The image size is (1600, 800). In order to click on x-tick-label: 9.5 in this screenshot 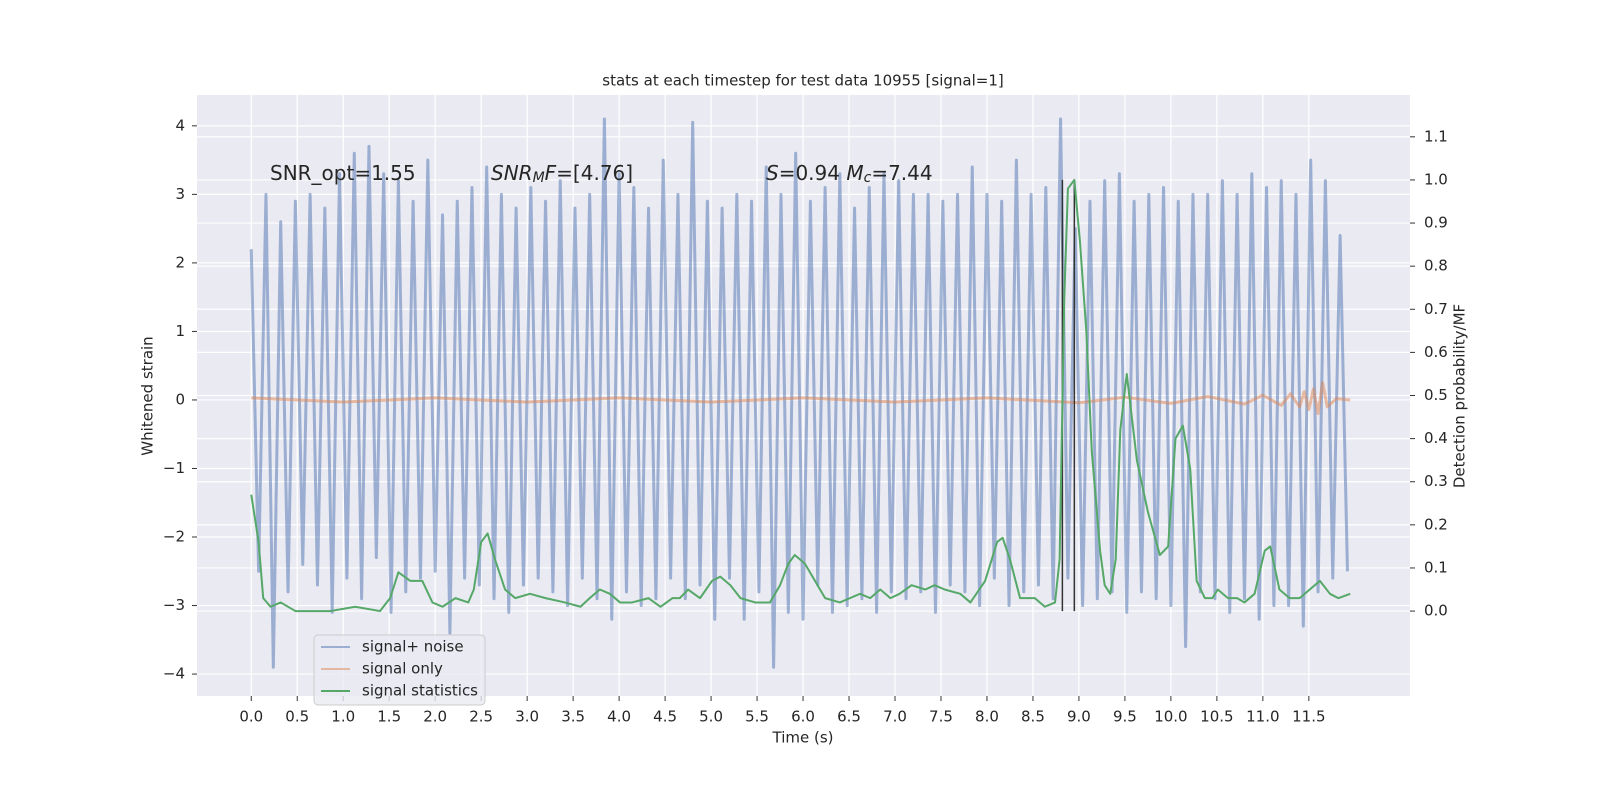, I will do `click(1125, 717)`.